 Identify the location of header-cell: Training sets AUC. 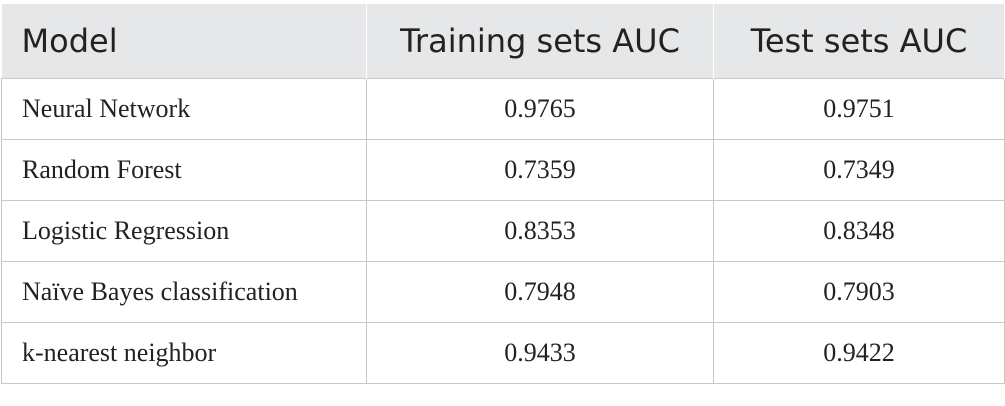
(540, 41).